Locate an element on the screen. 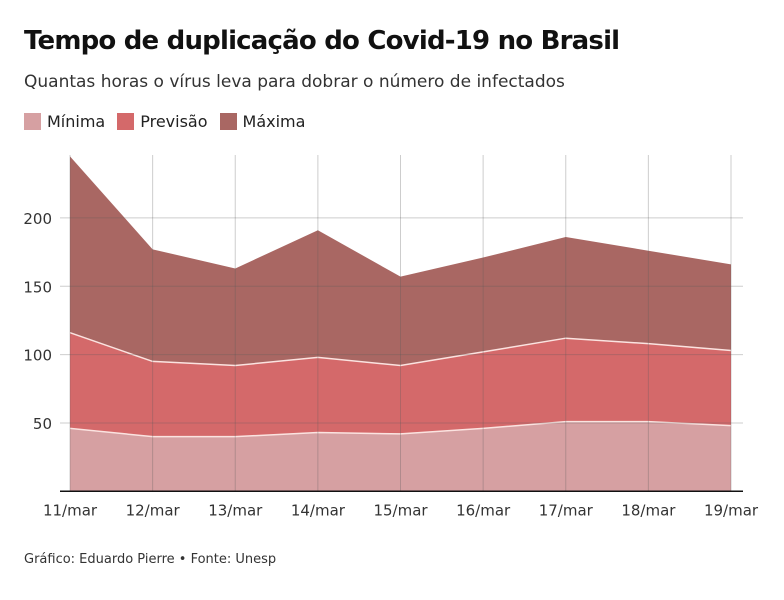 The height and width of the screenshot is (600, 784). legend-item-maxima: Máxima is located at coordinates (262, 121).